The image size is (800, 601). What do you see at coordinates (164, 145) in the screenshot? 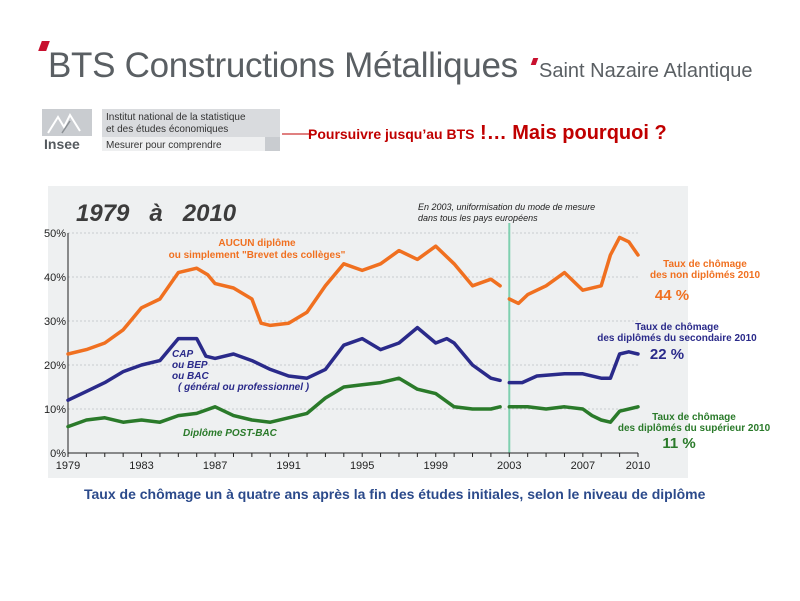
I see `insee-motto: Mesurer pour comprendre` at bounding box center [164, 145].